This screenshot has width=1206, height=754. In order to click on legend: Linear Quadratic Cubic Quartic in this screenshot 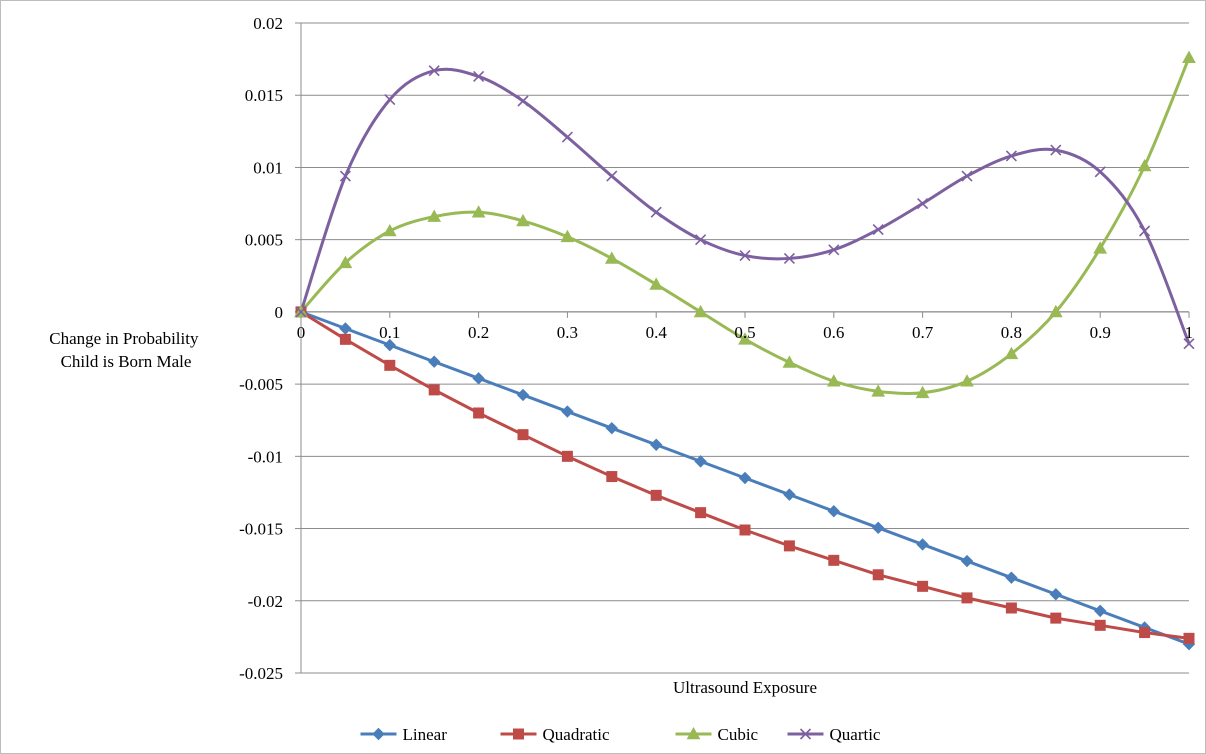, I will do `click(620, 734)`.